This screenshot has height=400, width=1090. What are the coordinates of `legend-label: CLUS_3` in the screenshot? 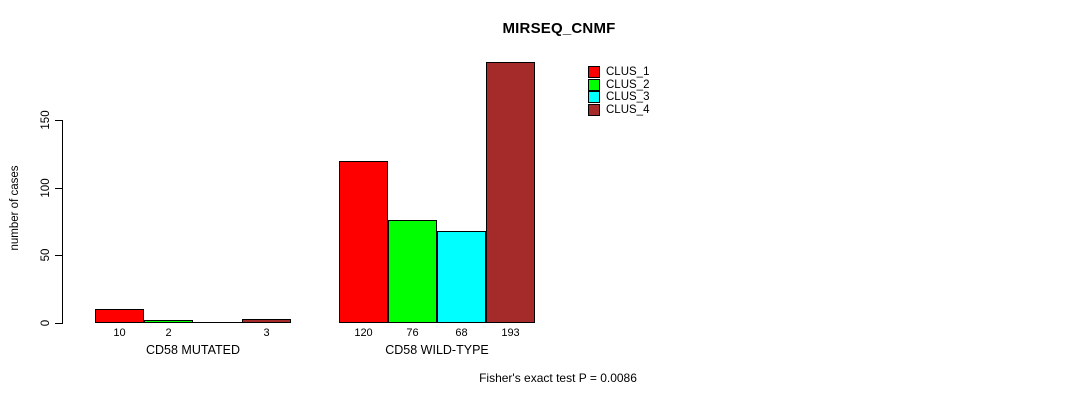 It's located at (628, 97).